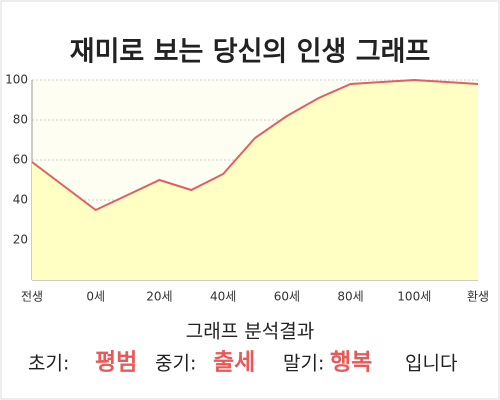 The width and height of the screenshot is (500, 400). I want to click on result-value: 출세, so click(234, 363).